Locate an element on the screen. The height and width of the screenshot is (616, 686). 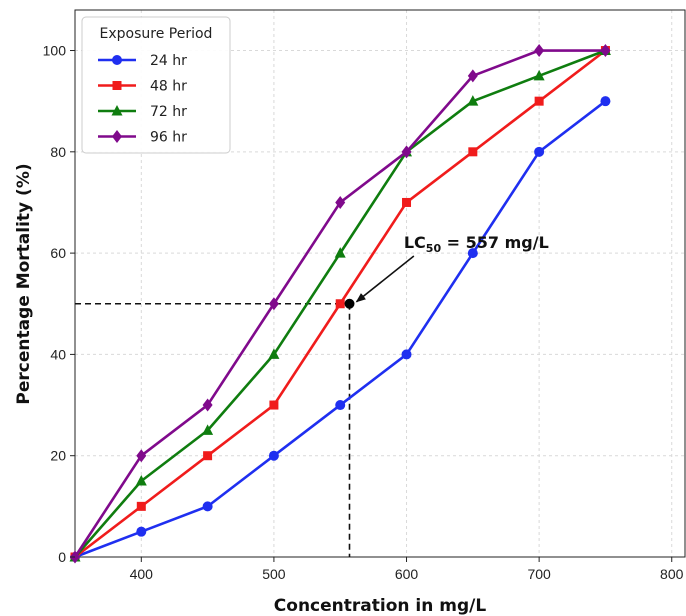
legend-entry: 72 hr is located at coordinates (142, 112).